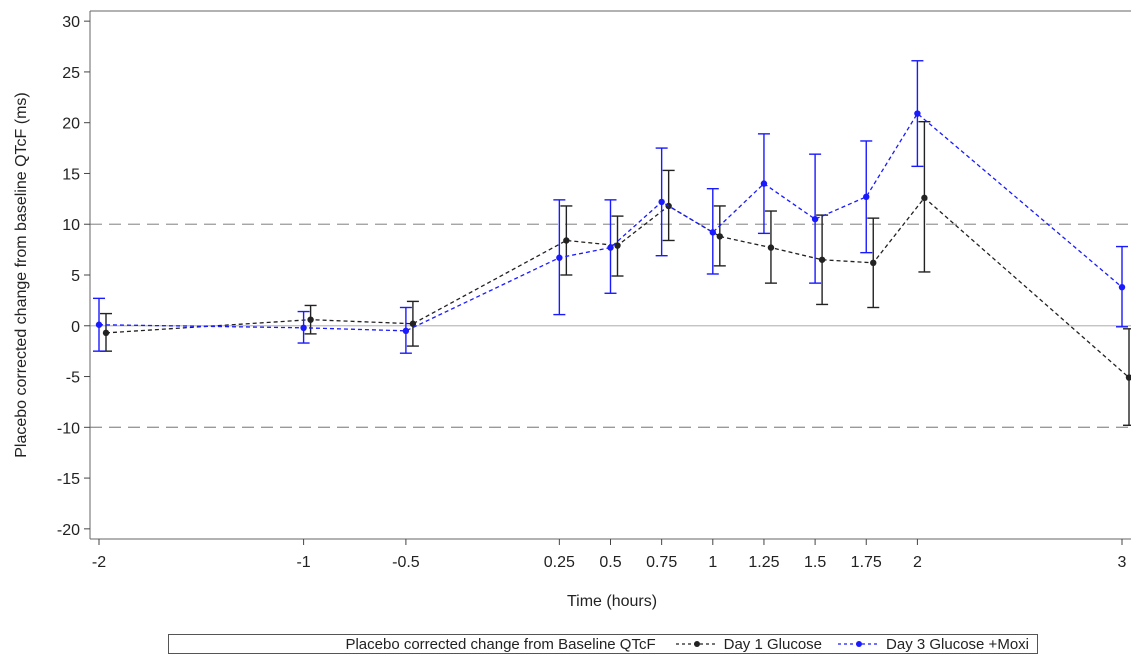 The height and width of the screenshot is (654, 1131). What do you see at coordinates (712, 562) in the screenshot?
I see `x-tick-label: 1` at bounding box center [712, 562].